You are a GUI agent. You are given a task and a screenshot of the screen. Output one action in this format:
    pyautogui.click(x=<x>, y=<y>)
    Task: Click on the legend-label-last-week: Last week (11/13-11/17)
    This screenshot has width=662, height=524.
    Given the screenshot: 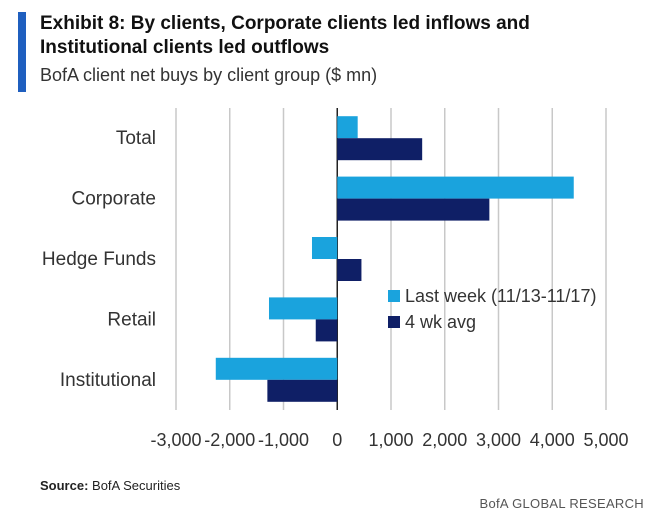 What is the action you would take?
    pyautogui.click(x=501, y=295)
    